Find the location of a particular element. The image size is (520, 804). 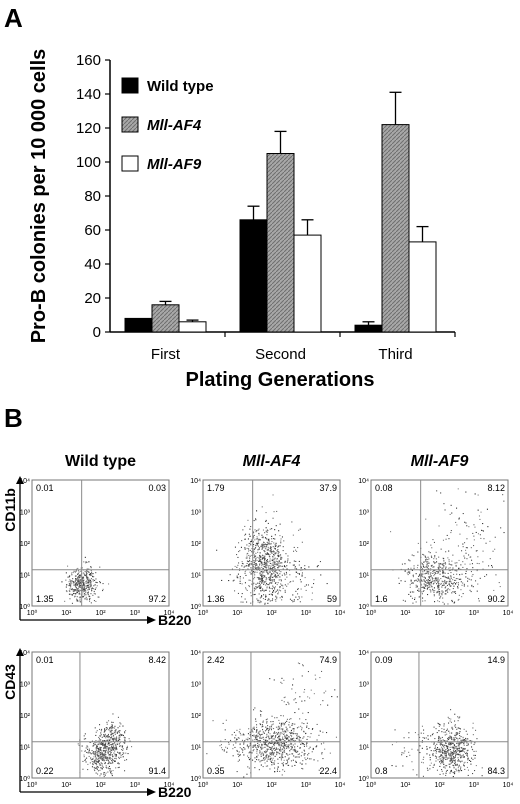

y-tick-label: 10¹ is located at coordinates (196, 748).